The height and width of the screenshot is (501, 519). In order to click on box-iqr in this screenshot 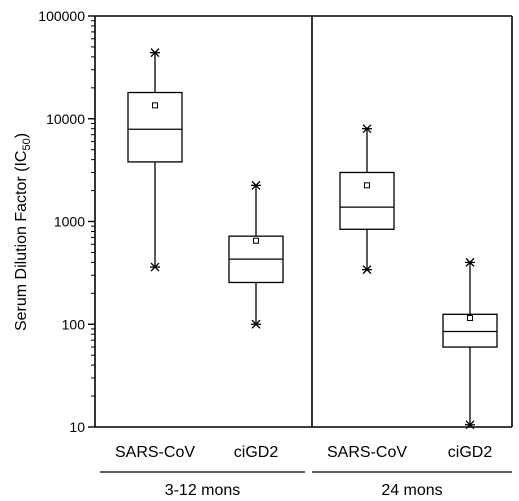, I will do `click(367, 200)`.